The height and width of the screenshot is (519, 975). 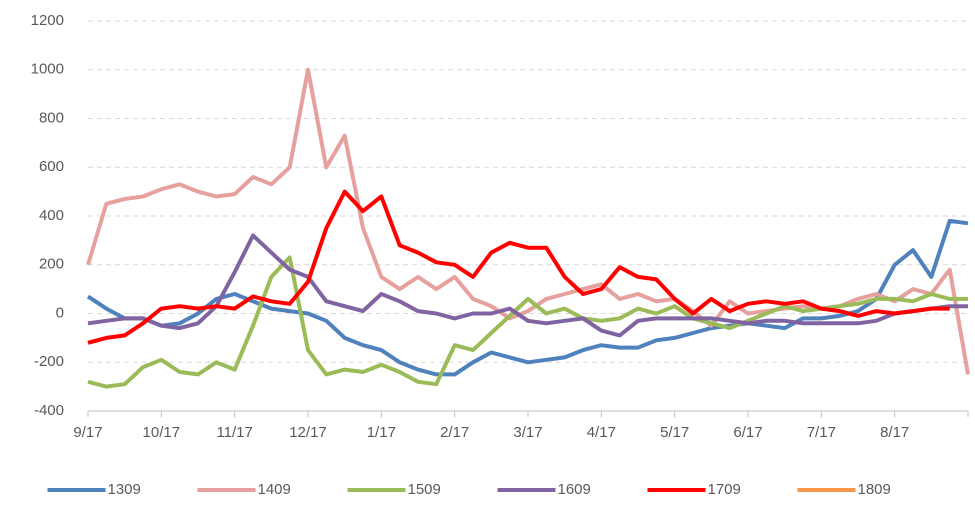 What do you see at coordinates (124, 489) in the screenshot?
I see `legend-label: 1309` at bounding box center [124, 489].